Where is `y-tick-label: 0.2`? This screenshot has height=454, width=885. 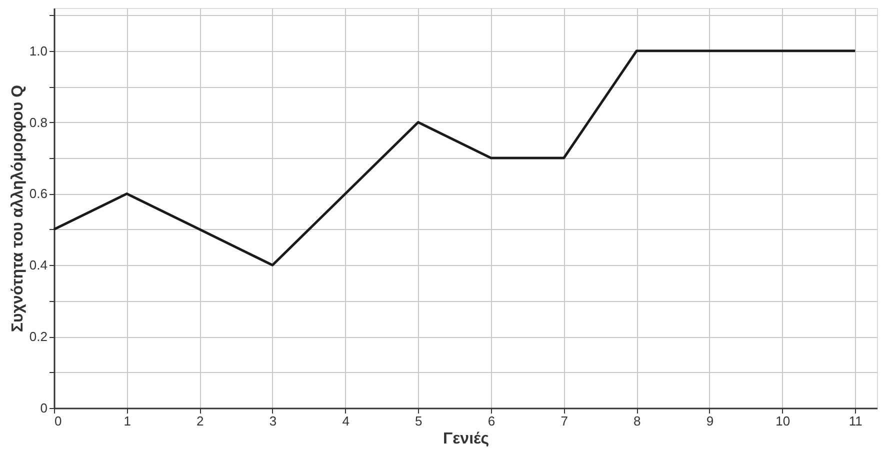
y-tick-label: 0.2 is located at coordinates (38, 336).